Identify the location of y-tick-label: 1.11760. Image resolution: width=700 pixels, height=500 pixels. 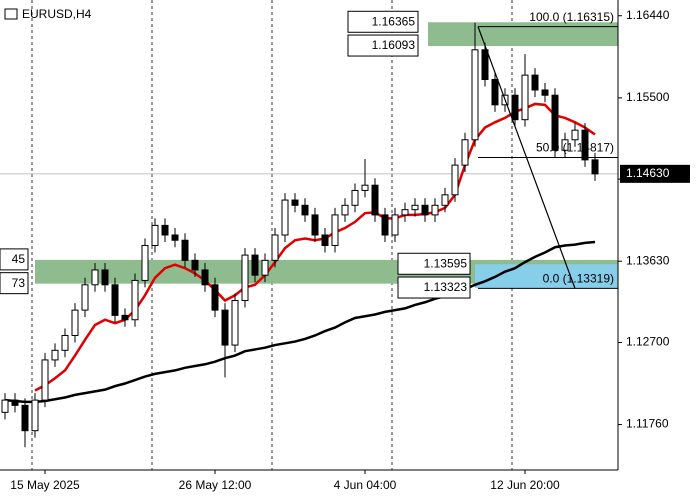
(647, 424).